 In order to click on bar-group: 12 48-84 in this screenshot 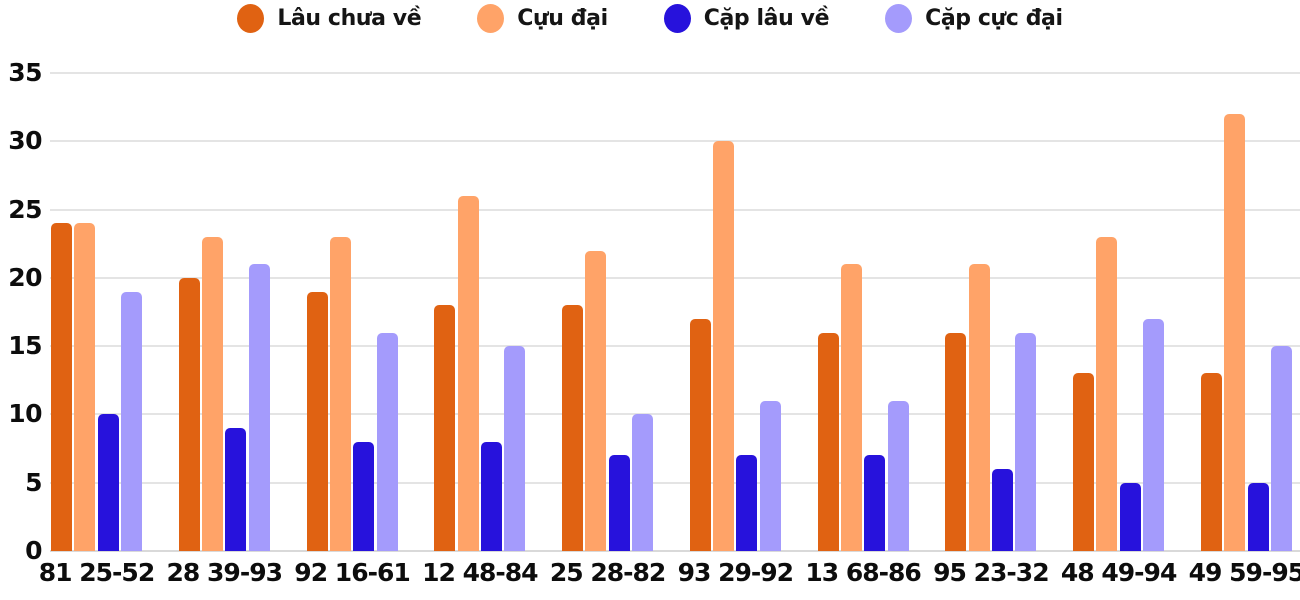, I will do `click(480, 330)`.